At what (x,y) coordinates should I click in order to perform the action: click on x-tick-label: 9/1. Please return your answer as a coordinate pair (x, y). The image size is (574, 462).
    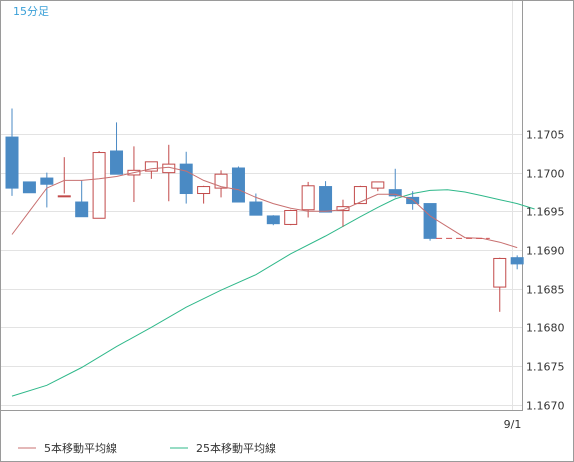
    Looking at the image, I should click on (513, 424).